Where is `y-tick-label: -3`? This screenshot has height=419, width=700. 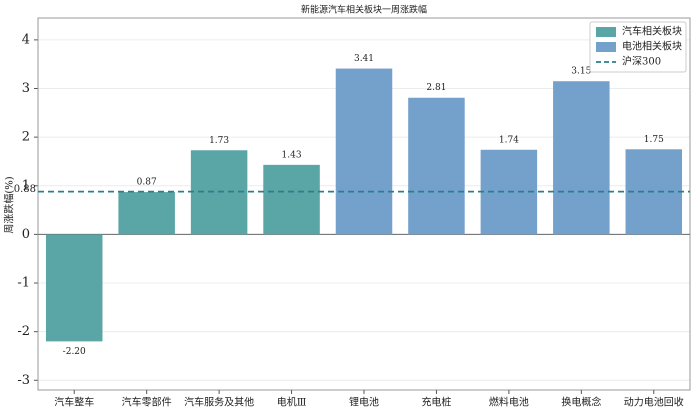
y-tick-label: -3 is located at coordinates (23, 380).